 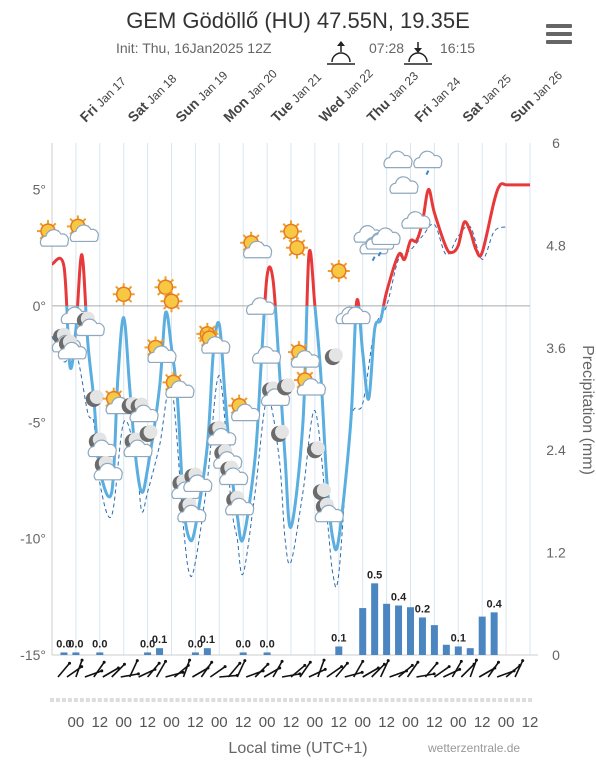 I want to click on rain-cloud-icon, so click(x=428, y=163).